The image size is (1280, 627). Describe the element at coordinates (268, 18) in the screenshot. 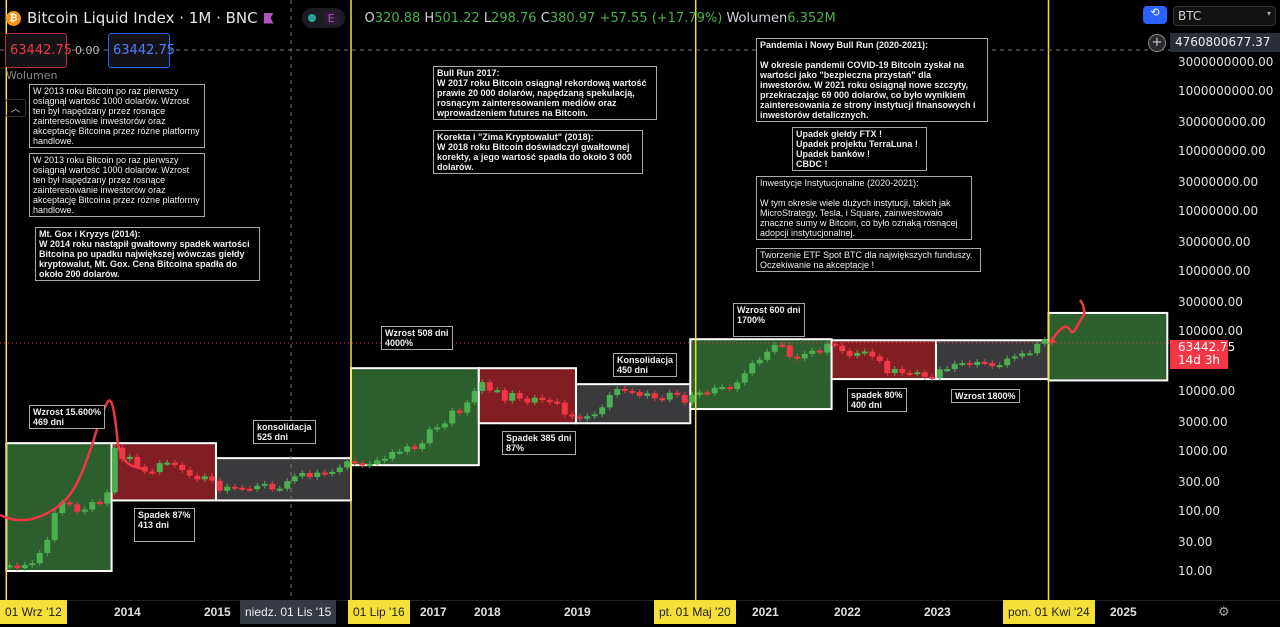

I see `flag-icon` at that location.